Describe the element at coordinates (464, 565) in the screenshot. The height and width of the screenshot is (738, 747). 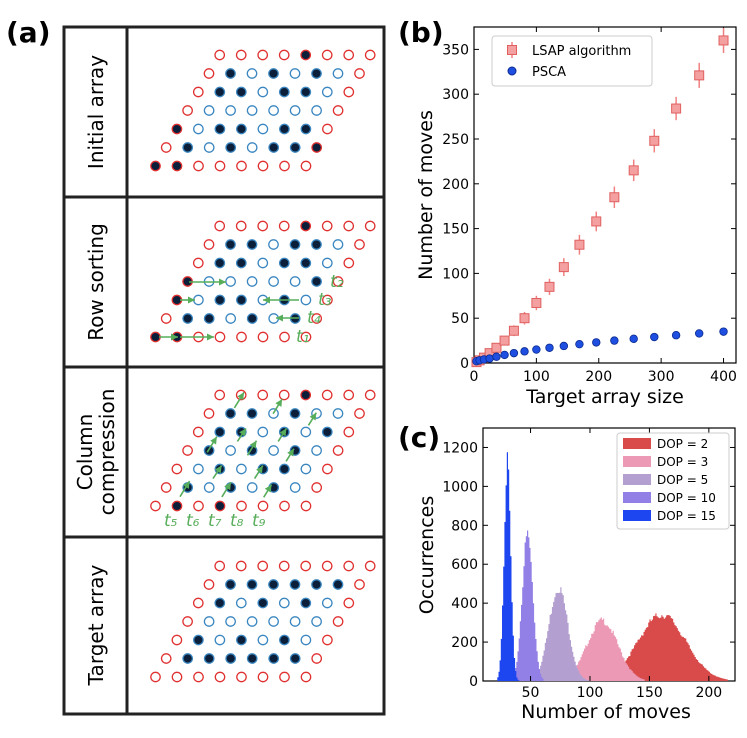
I see `y-tick-label: 600` at that location.